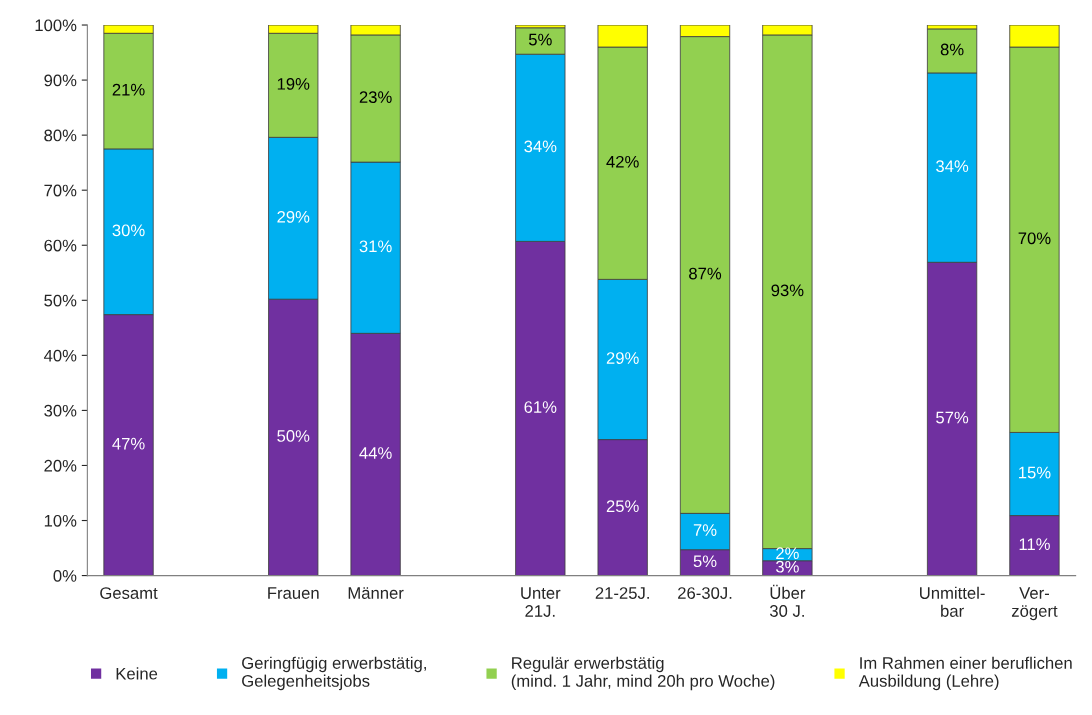  Describe the element at coordinates (787, 553) in the screenshot. I see `data-label: 2%` at that location.